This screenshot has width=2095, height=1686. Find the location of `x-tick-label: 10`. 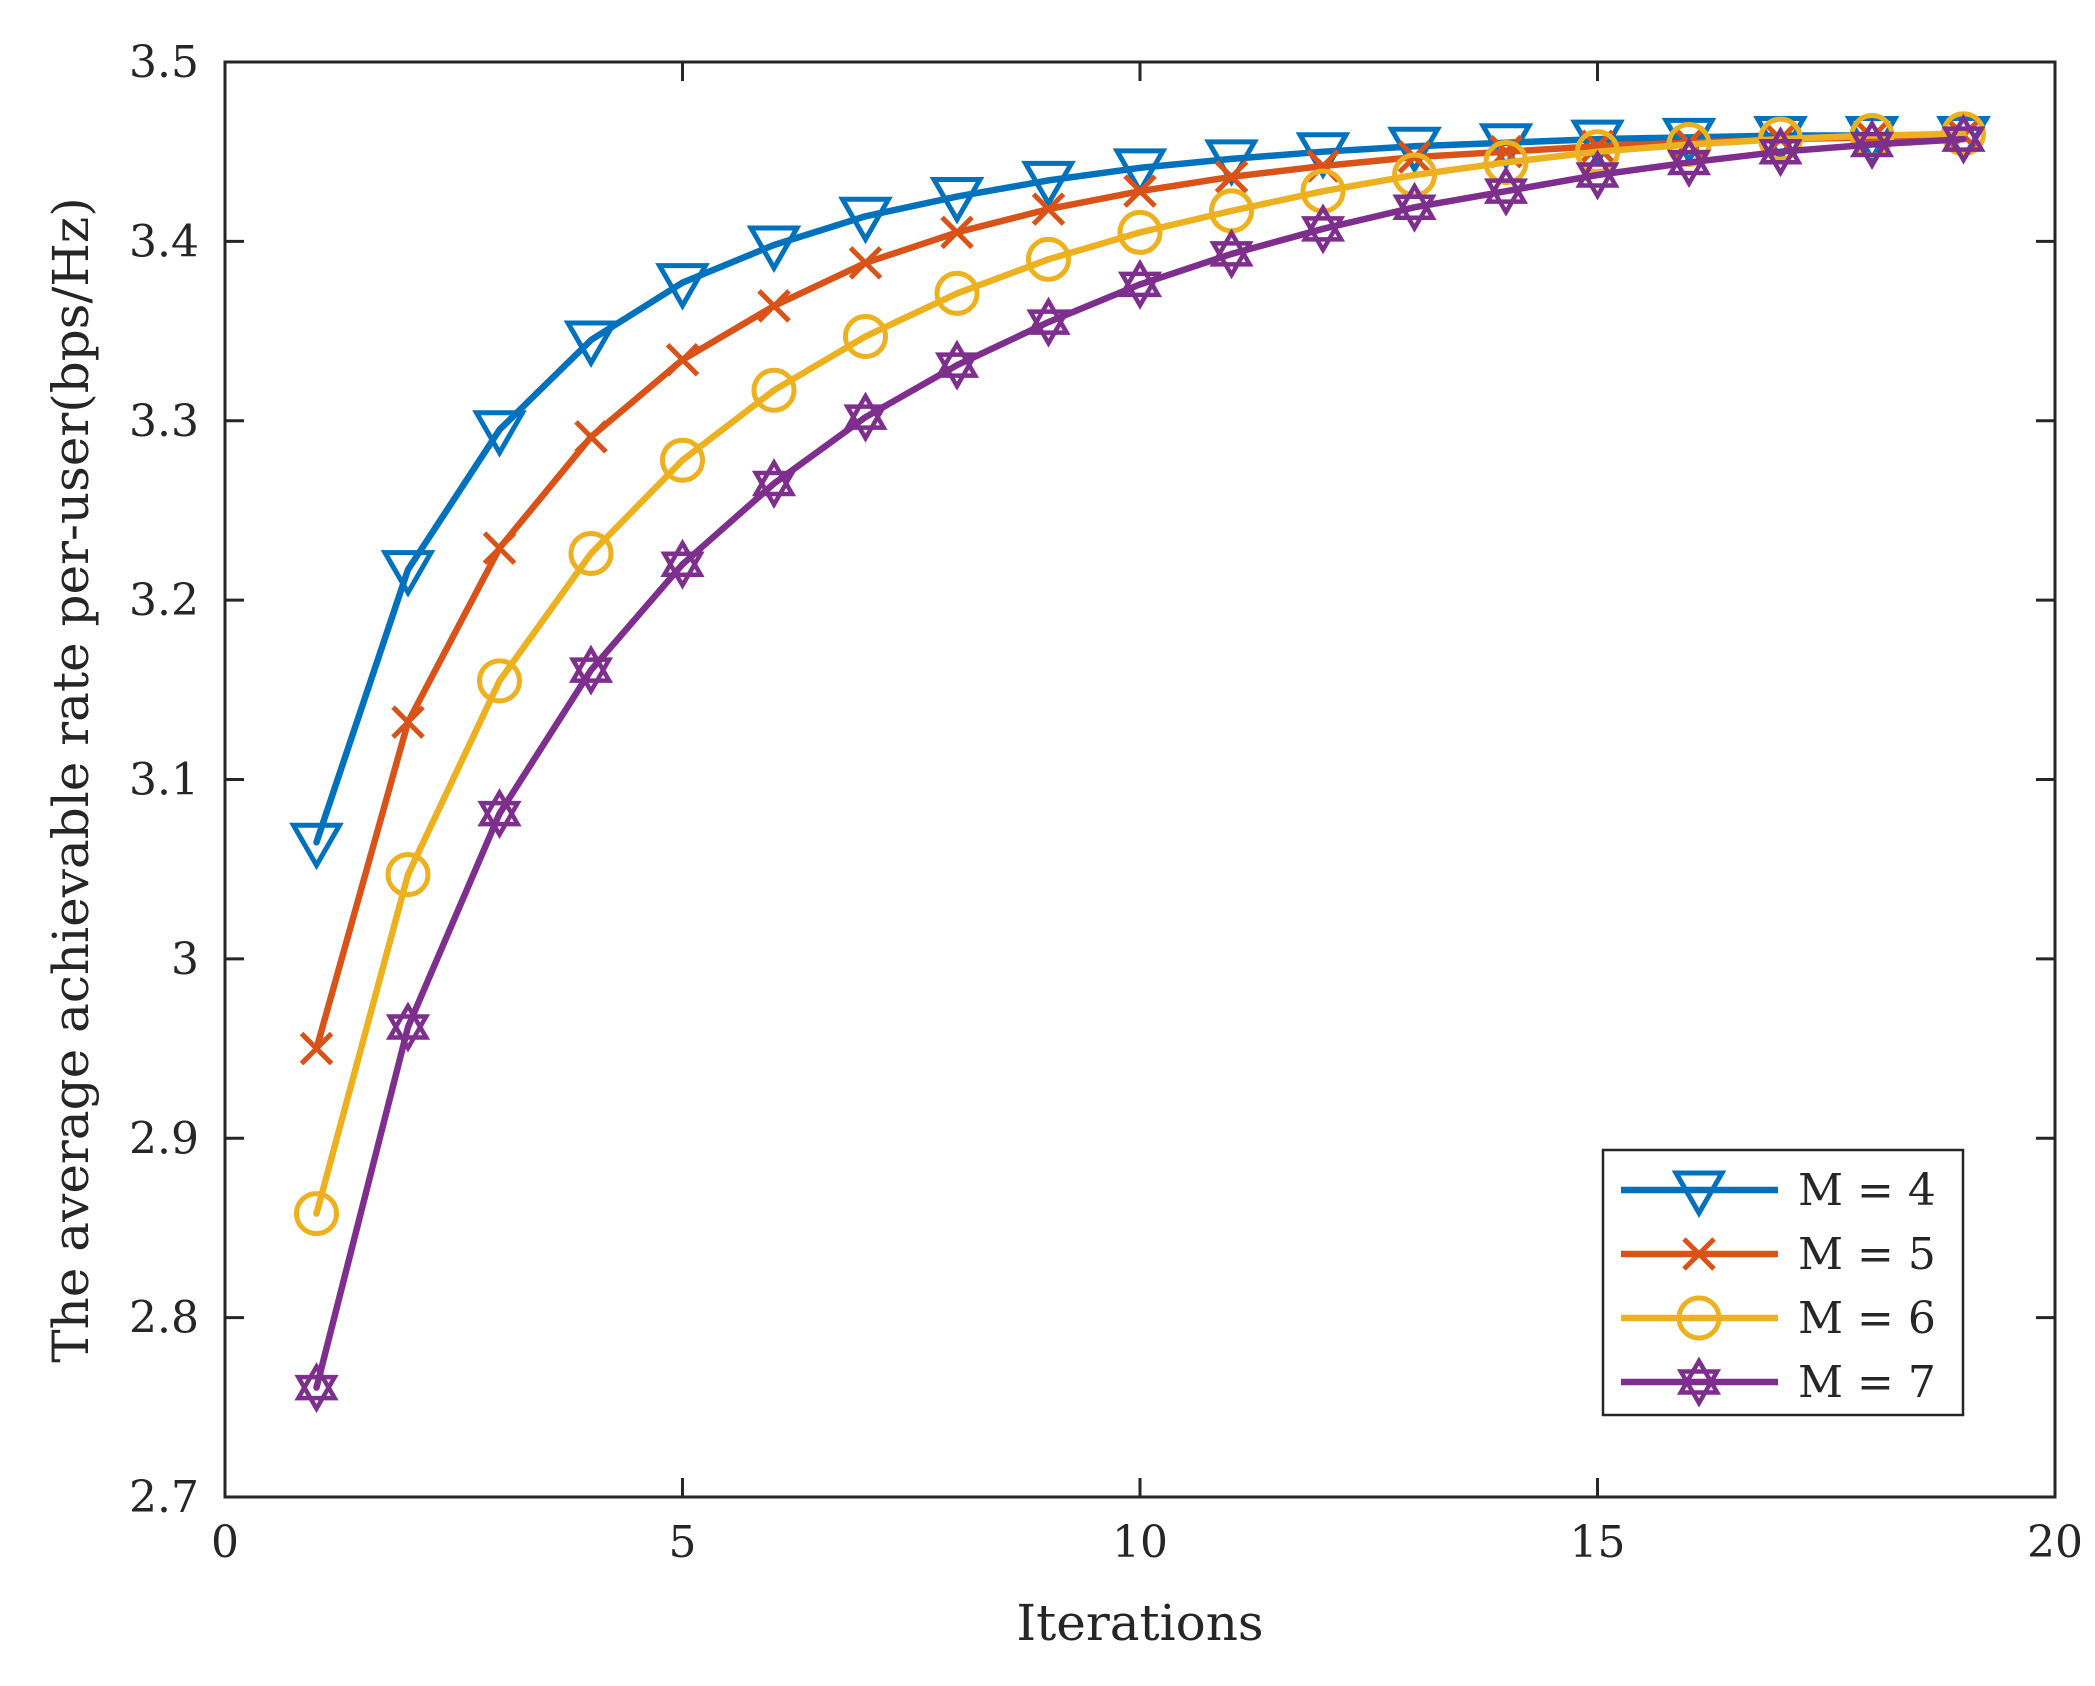

x-tick-label: 10 is located at coordinates (1140, 1542).